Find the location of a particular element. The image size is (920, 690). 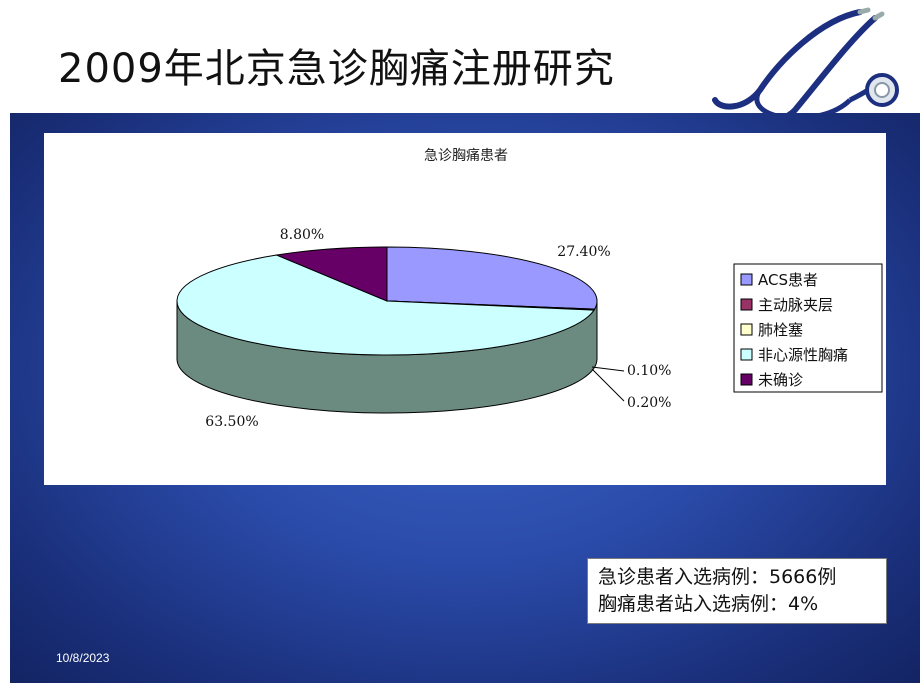

legend-label: 主动脉夹层 is located at coordinates (795, 305).